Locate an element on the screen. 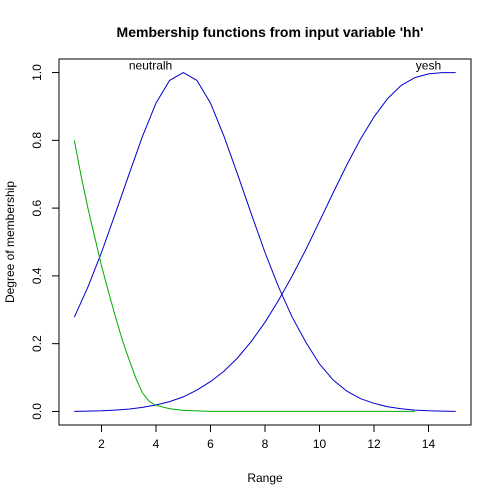  y-tick-label: 0.2 is located at coordinates (37, 343).